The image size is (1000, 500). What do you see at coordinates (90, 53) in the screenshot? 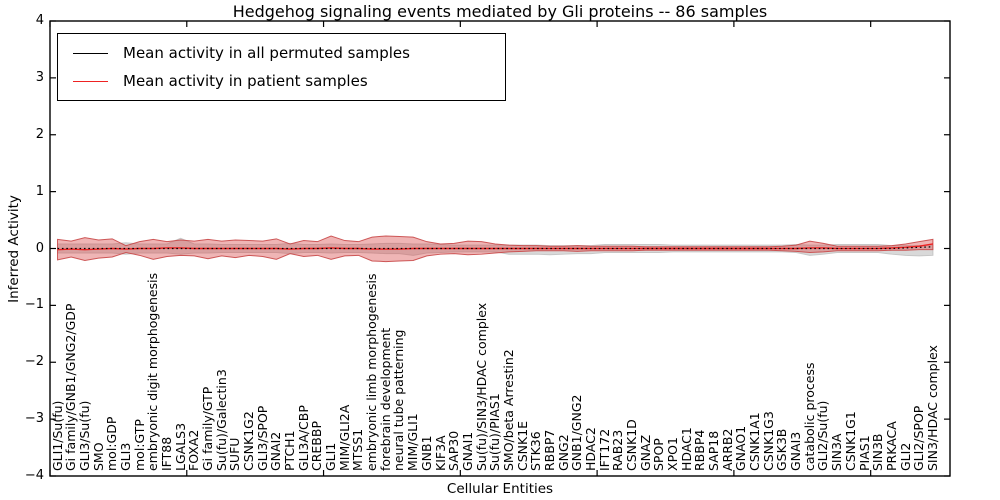
I see `permuted-line-icon` at bounding box center [90, 53].